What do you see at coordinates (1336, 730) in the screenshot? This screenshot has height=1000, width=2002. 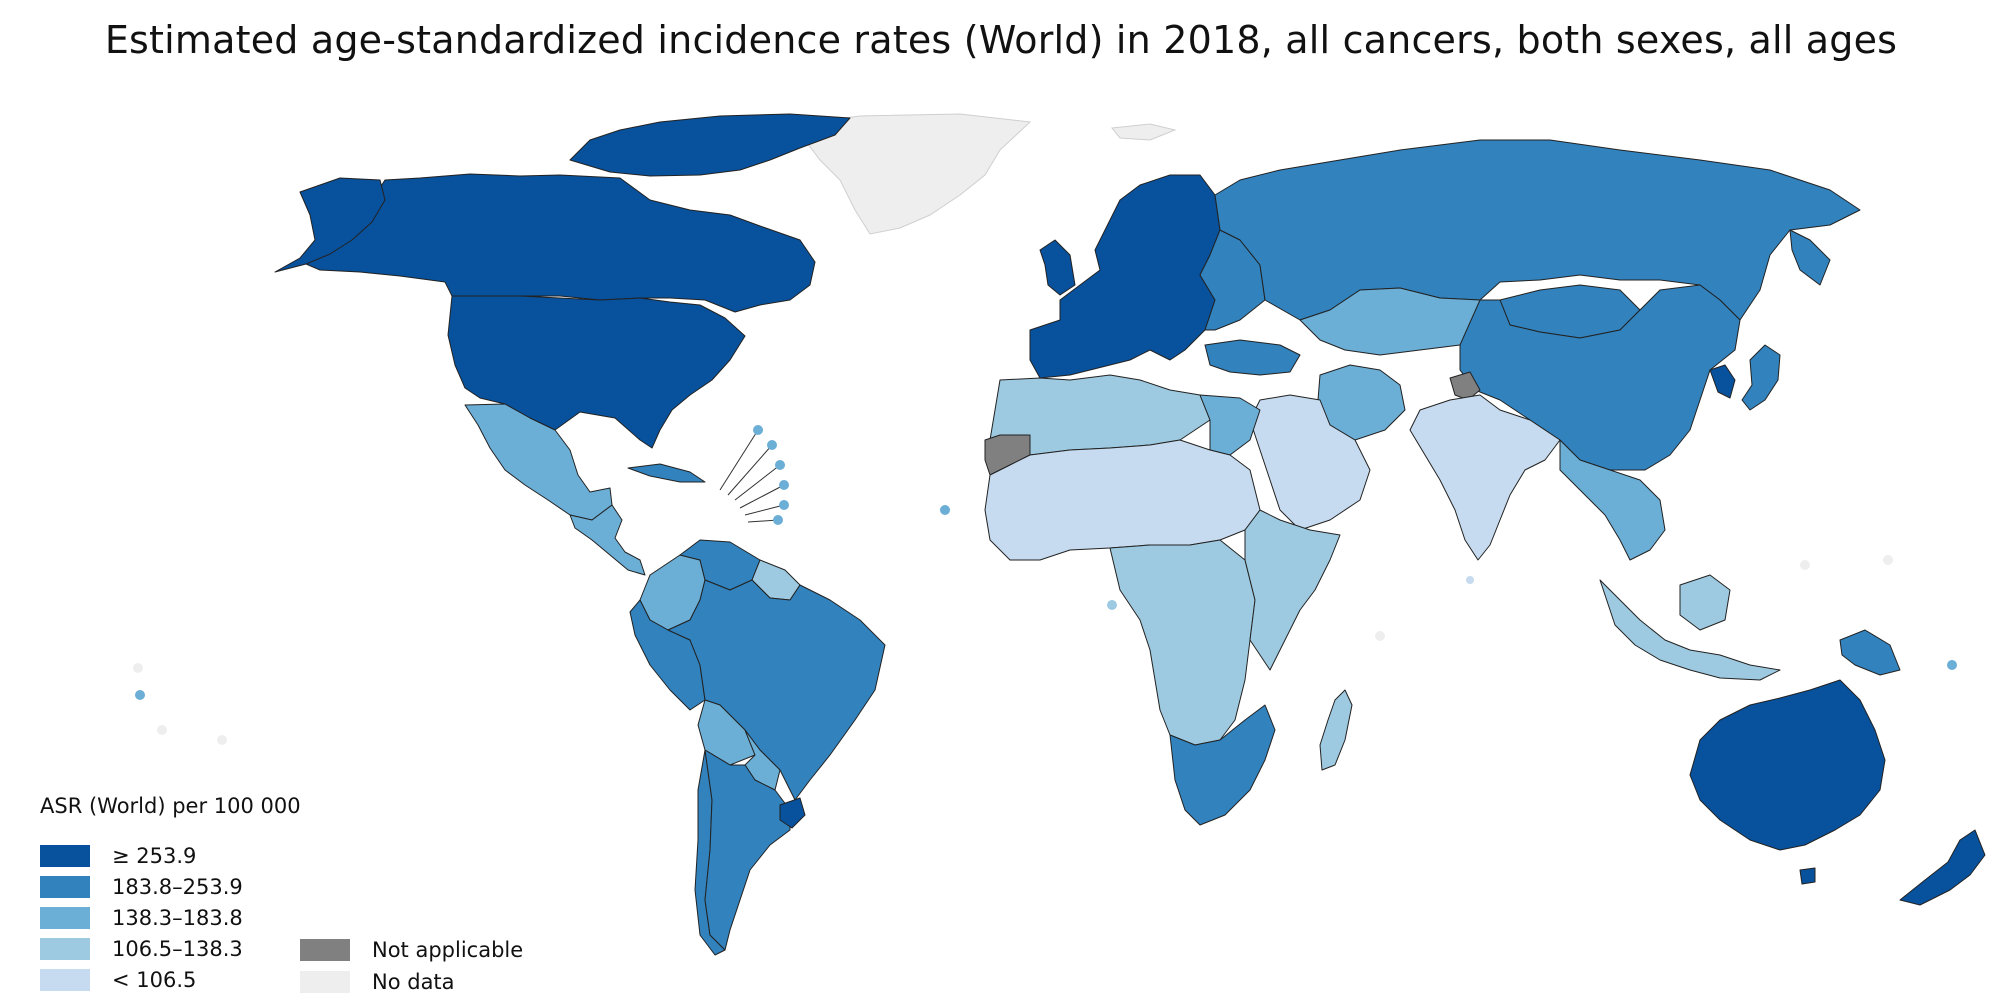 I see `region-madagascar` at bounding box center [1336, 730].